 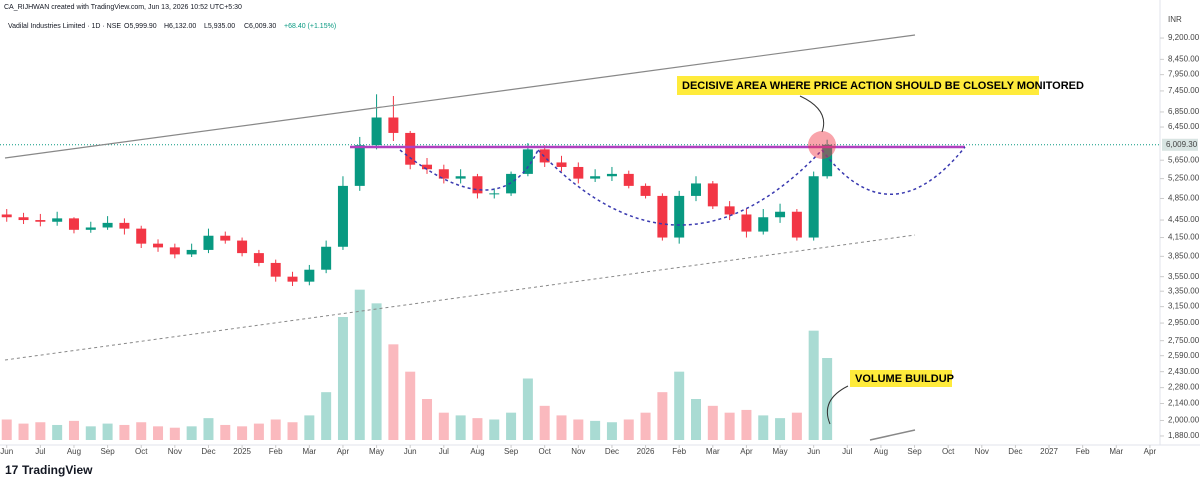 I want to click on x-tick-label: Dec, so click(x=1015, y=451).